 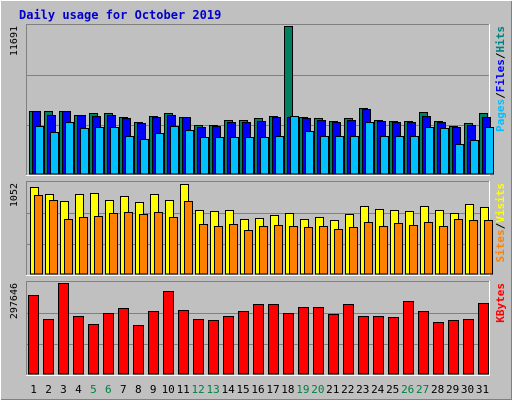 I want to click on legend-item: Sites, so click(x=500, y=245).